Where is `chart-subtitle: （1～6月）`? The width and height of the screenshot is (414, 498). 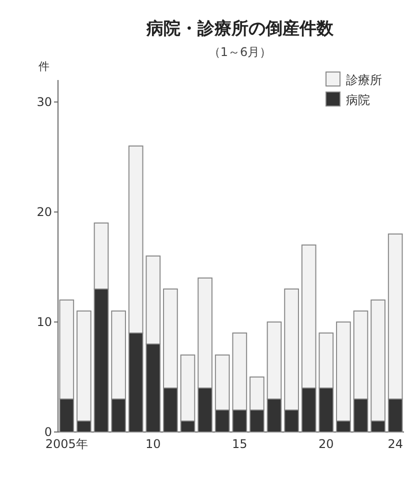
chart-subtitle: （1～6月） is located at coordinates (240, 52).